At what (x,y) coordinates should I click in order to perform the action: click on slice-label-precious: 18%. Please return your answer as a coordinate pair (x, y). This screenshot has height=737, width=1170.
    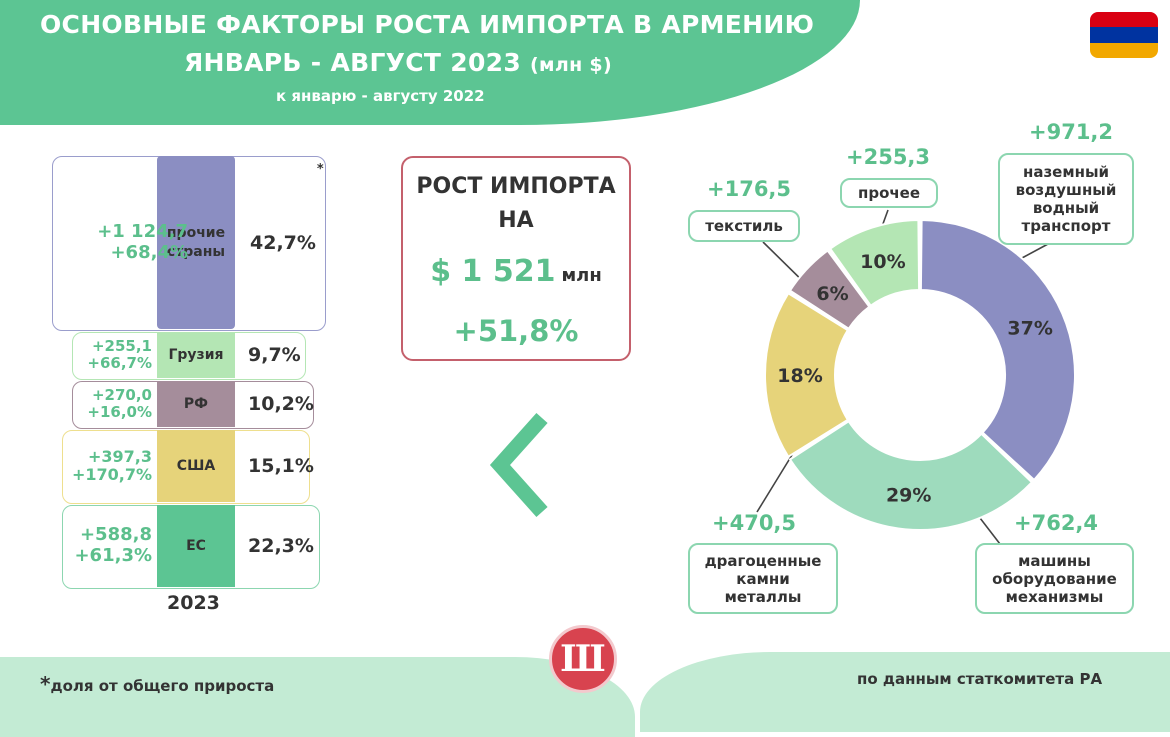
    Looking at the image, I should click on (799, 376).